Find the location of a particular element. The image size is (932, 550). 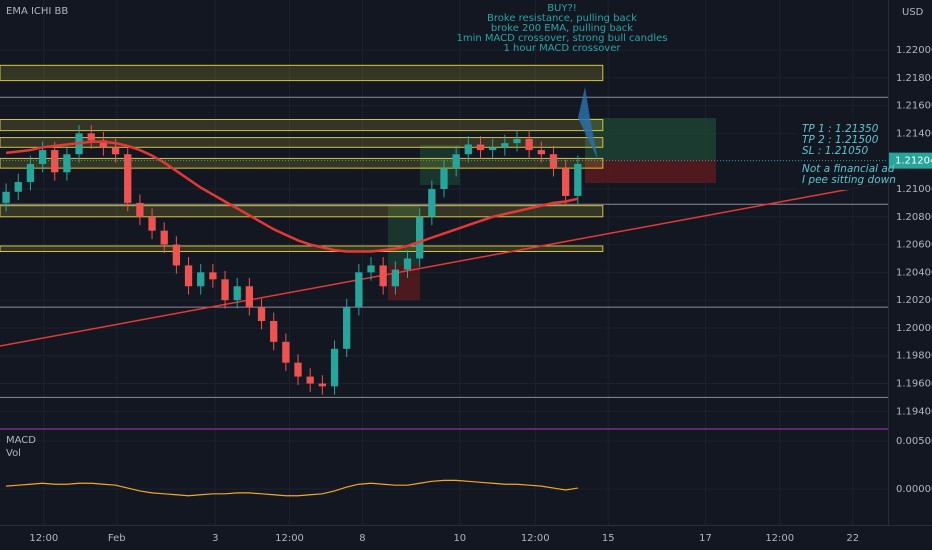

trade-info: TP 1 : 1.21350 is located at coordinates (840, 129).